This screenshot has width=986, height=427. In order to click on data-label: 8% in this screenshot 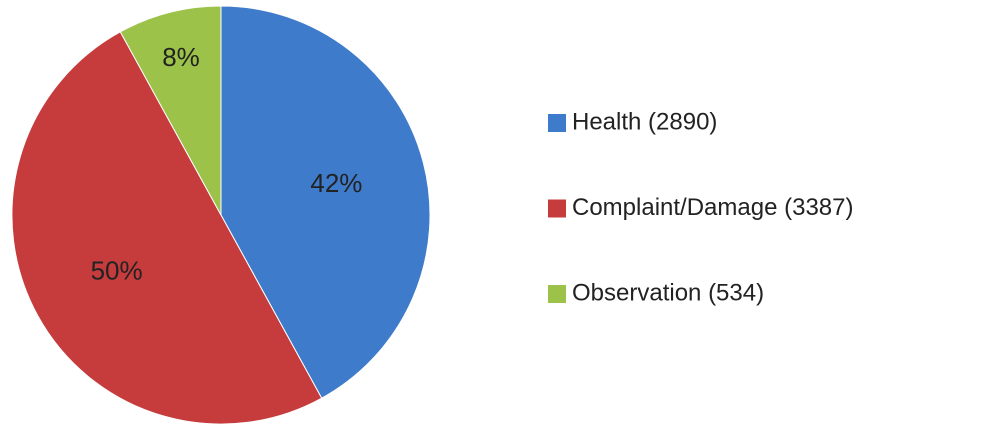, I will do `click(181, 57)`.